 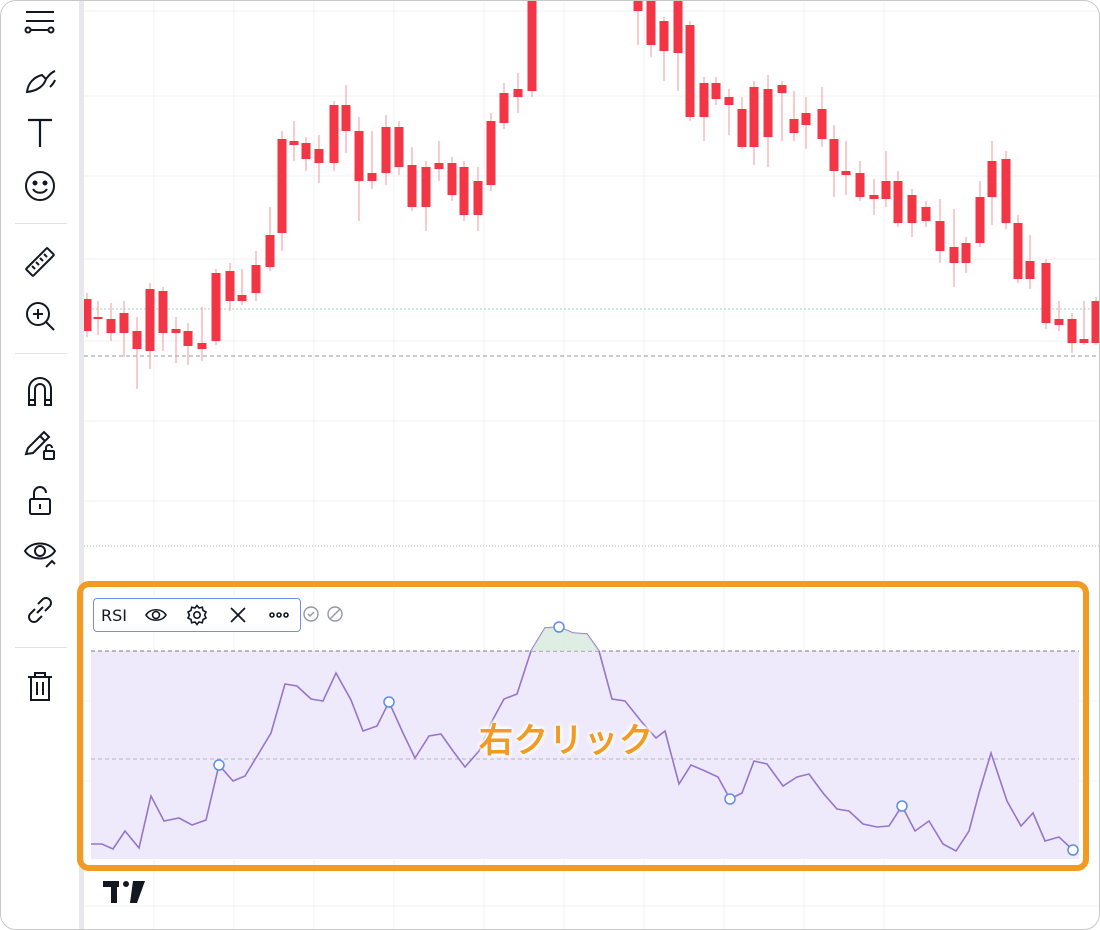 I want to click on magnet-icon, so click(x=40, y=391).